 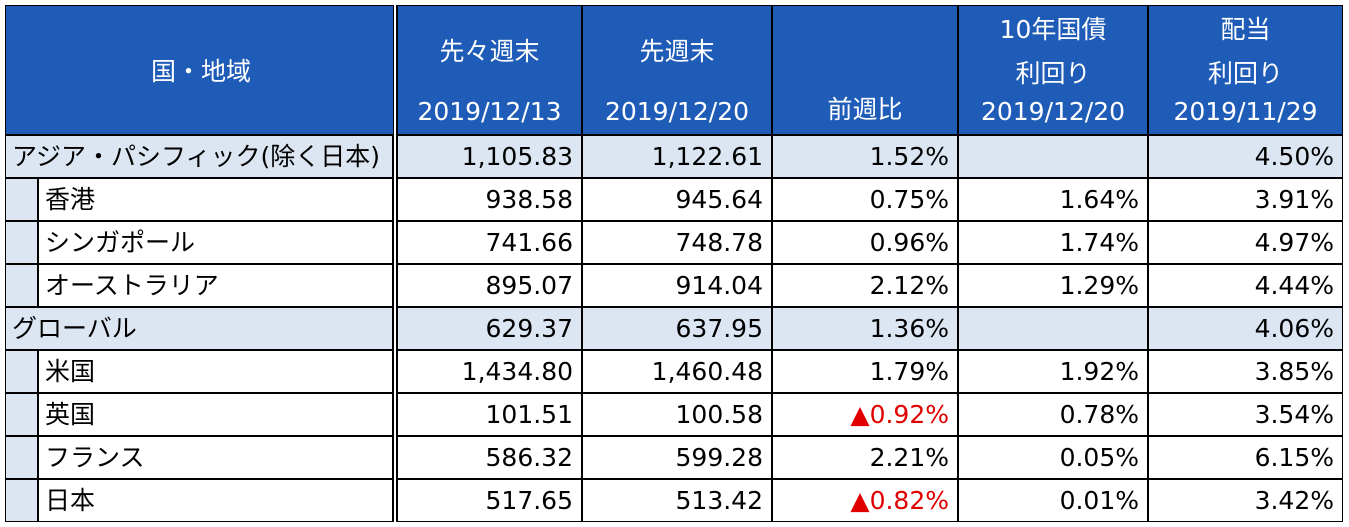 What do you see at coordinates (215, 242) in the screenshot?
I see `row-label: シンガポール` at bounding box center [215, 242].